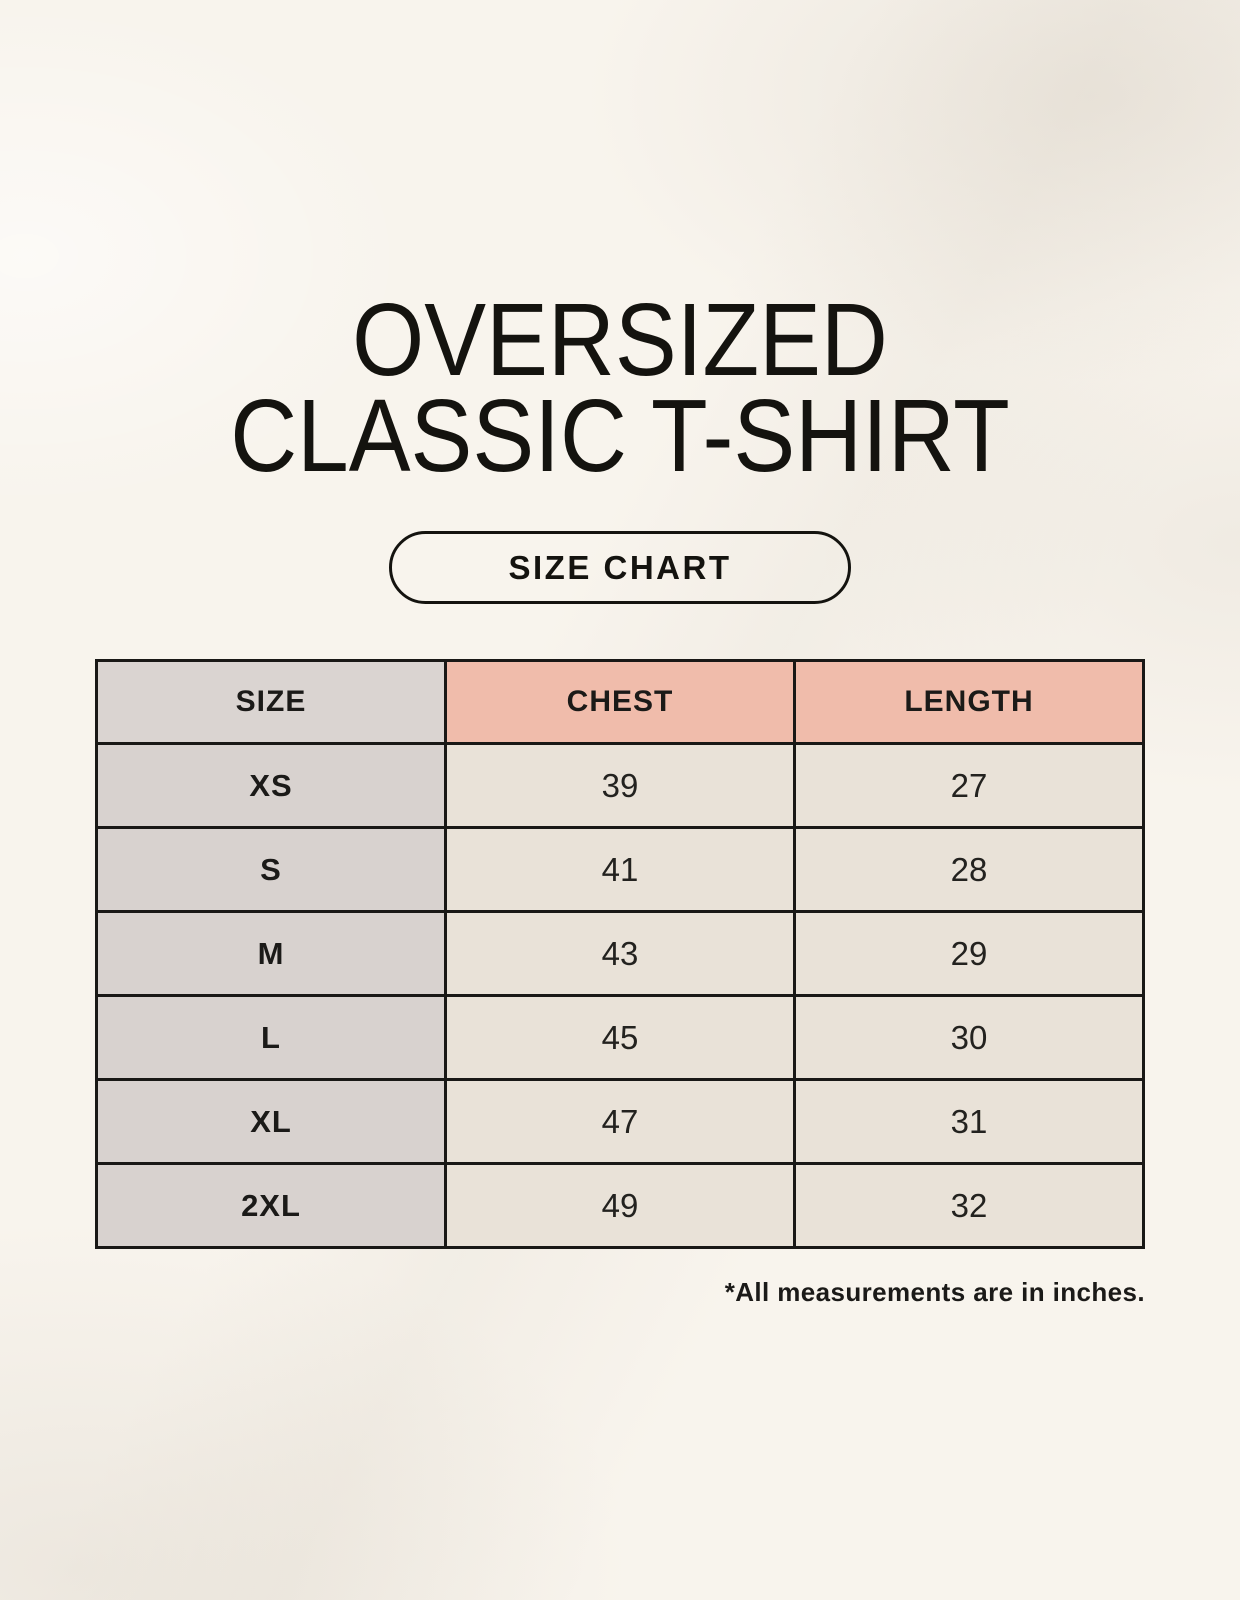 This screenshot has height=1600, width=1240. Describe the element at coordinates (271, 785) in the screenshot. I see `size-label: XS` at that location.